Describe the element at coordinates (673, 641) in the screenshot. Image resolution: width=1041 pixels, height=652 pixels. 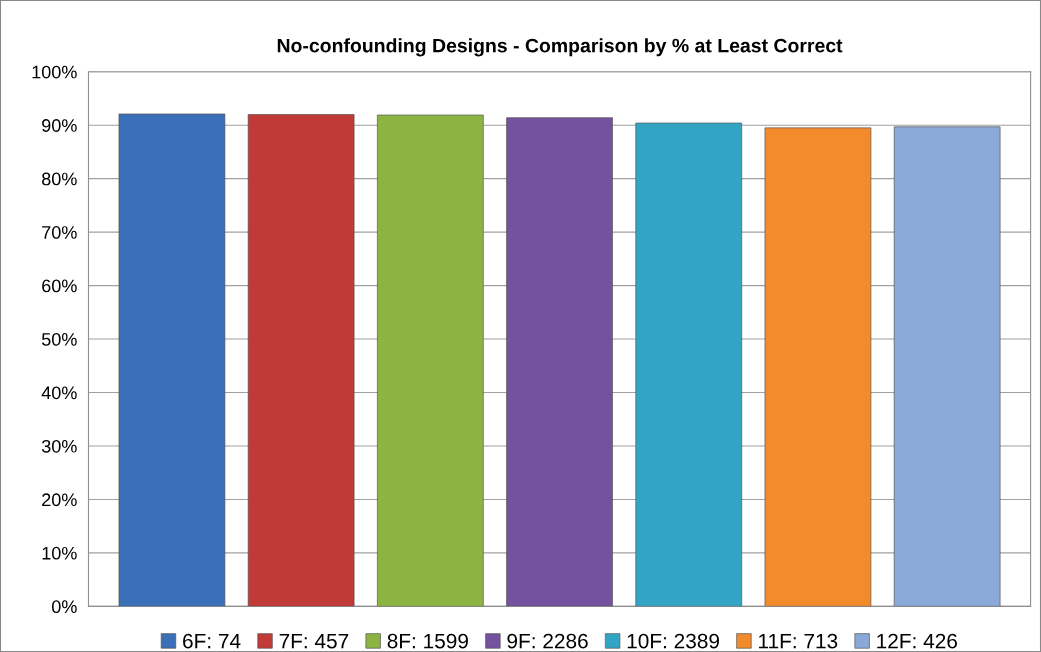
I see `legend-label: 10F: 2389` at that location.